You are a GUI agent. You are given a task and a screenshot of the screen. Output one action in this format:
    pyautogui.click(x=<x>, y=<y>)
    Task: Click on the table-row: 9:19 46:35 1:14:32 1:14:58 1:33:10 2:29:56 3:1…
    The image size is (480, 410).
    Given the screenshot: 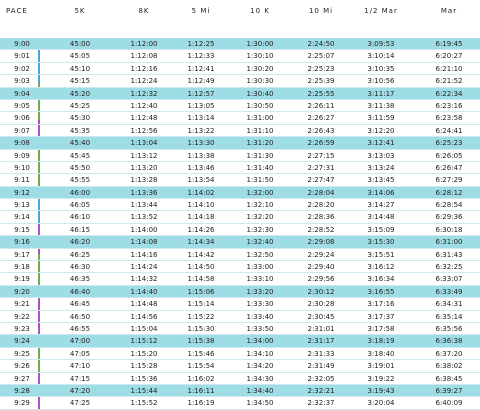 What is the action you would take?
    pyautogui.click(x=240, y=279)
    